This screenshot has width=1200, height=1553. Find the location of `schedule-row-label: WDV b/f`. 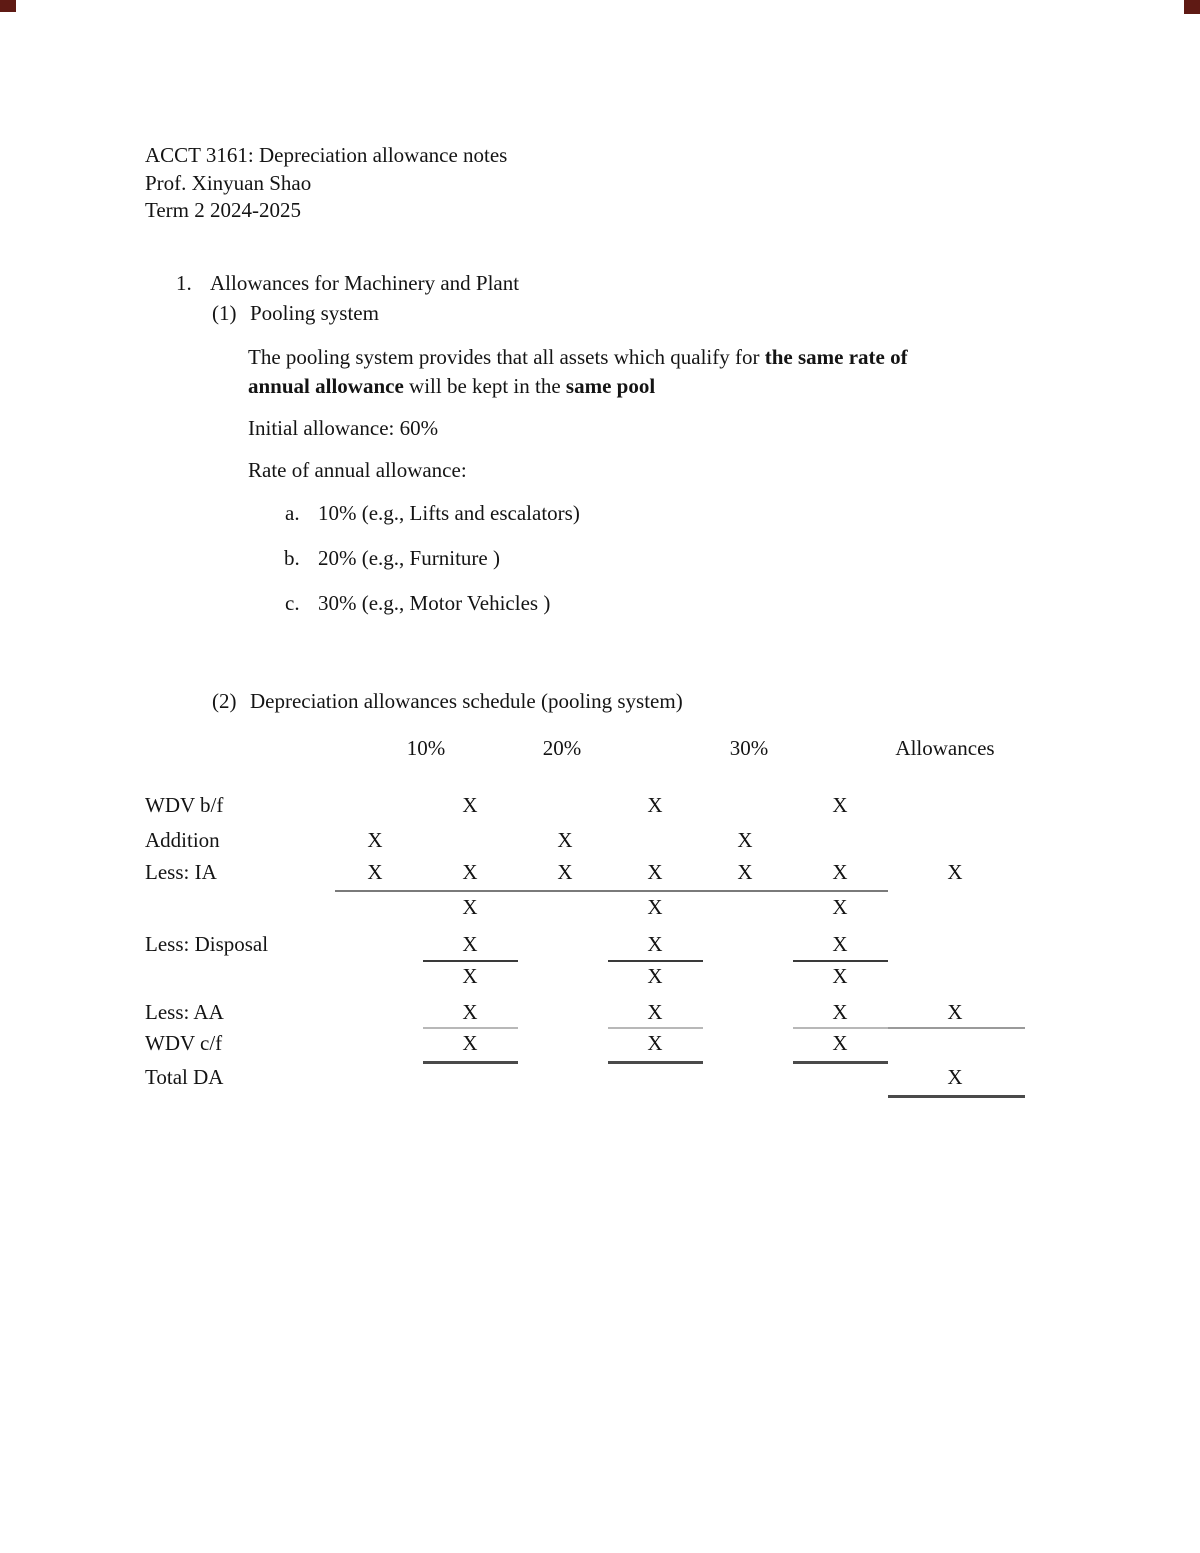

schedule-row-label: WDV b/f is located at coordinates (184, 805).